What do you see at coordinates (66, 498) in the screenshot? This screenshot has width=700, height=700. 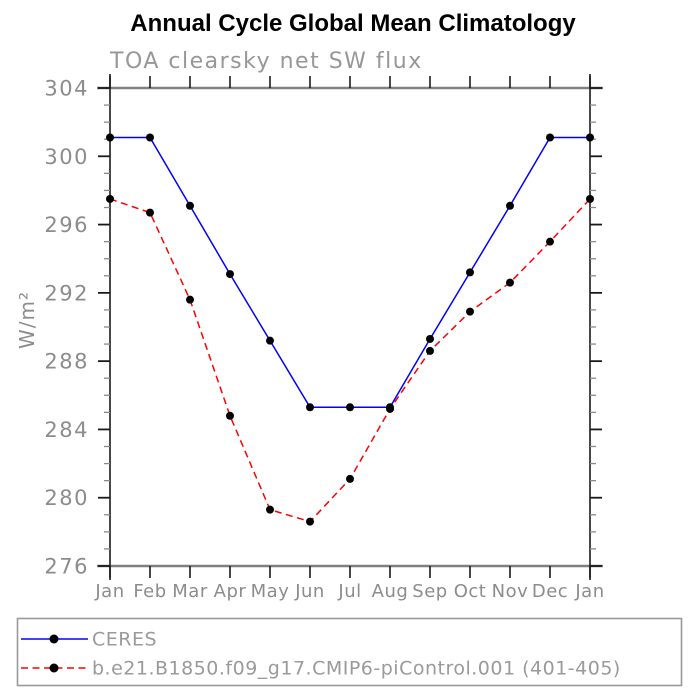 I see `y-tick-label: 280` at bounding box center [66, 498].